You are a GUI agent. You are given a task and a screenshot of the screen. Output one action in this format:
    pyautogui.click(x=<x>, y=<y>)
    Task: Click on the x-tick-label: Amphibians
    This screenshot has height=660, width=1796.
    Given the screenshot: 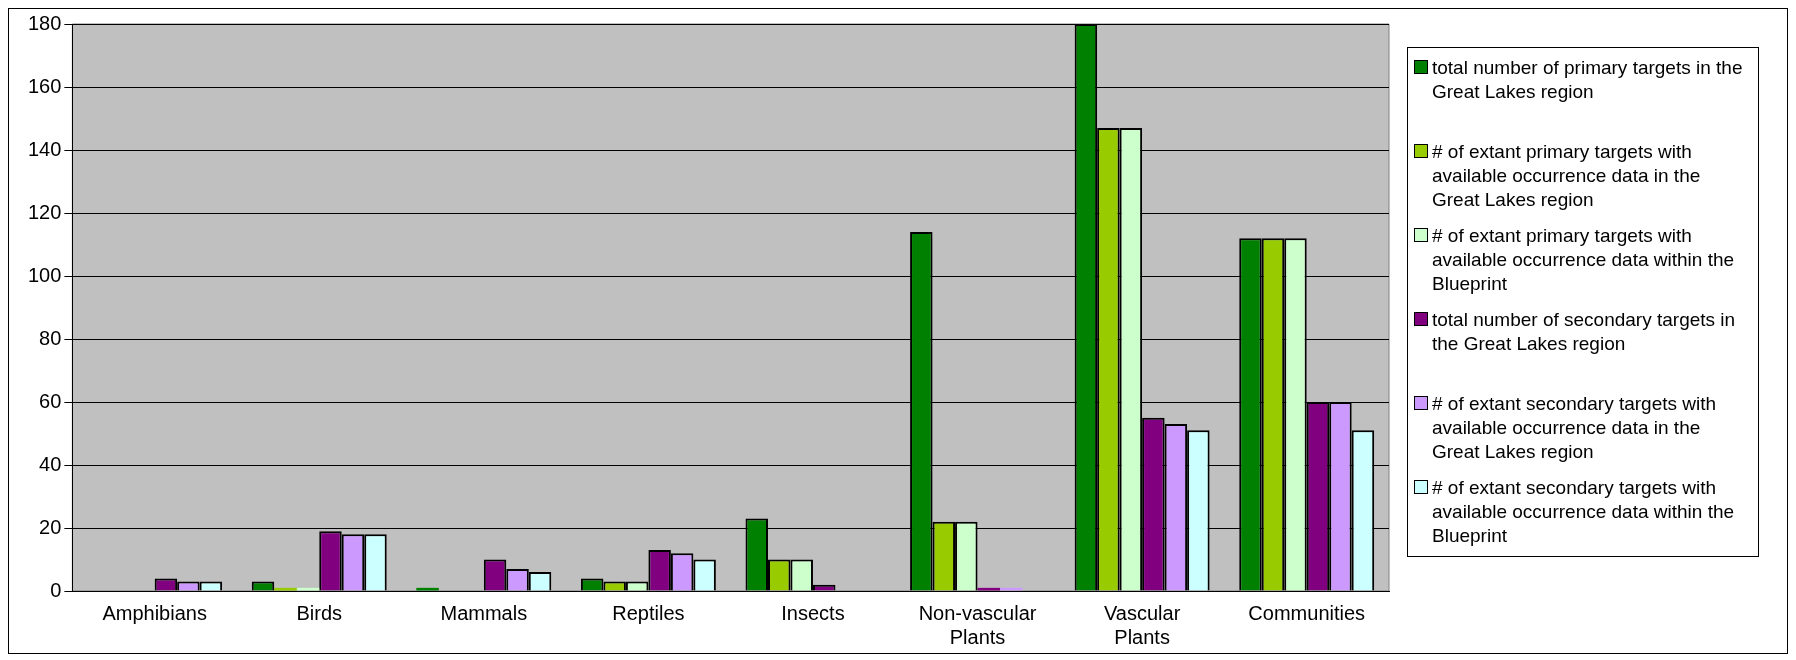 What is the action you would take?
    pyautogui.click(x=154, y=612)
    